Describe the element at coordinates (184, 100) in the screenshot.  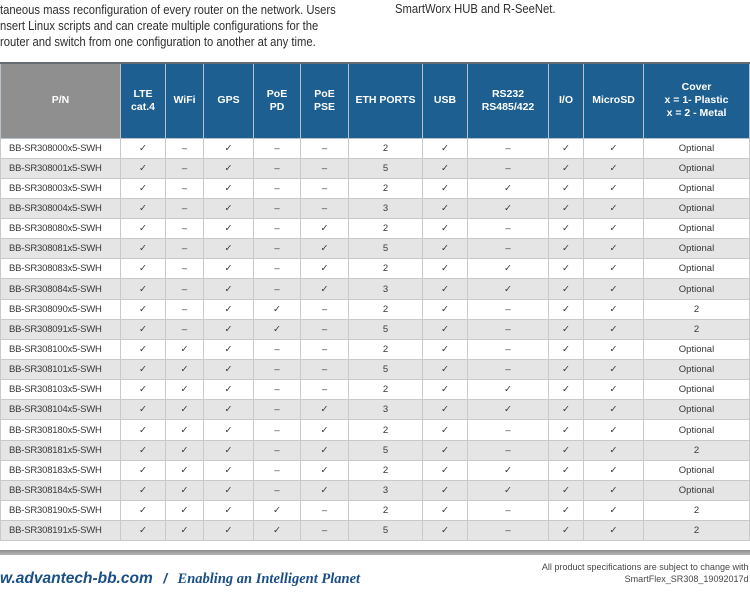
I see `column-header: WiFi` at that location.